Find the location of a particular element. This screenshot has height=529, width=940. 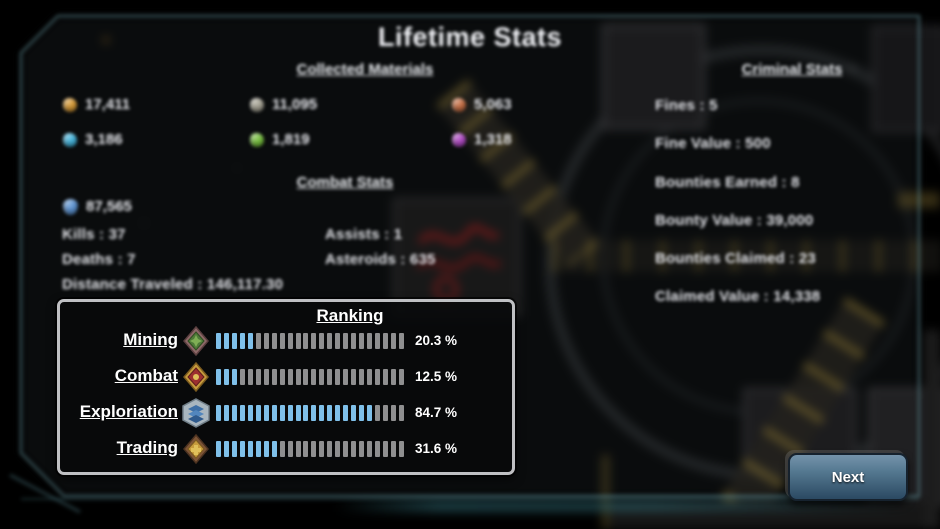

mining-label: Mining is located at coordinates (150, 339).